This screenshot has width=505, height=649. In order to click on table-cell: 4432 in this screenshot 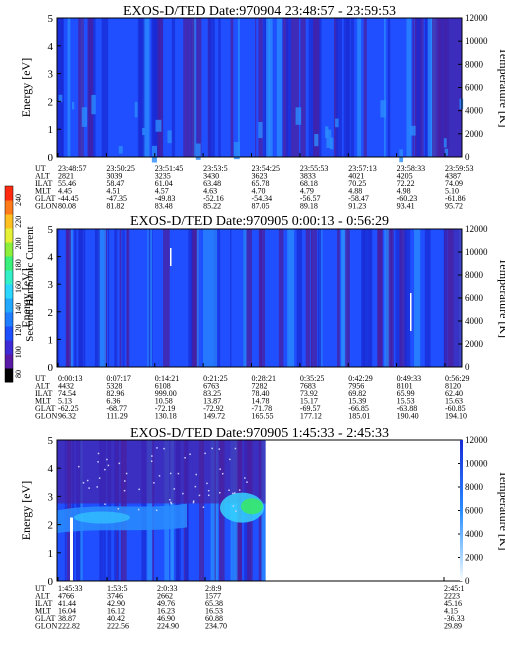, I will do `click(66, 386)`.